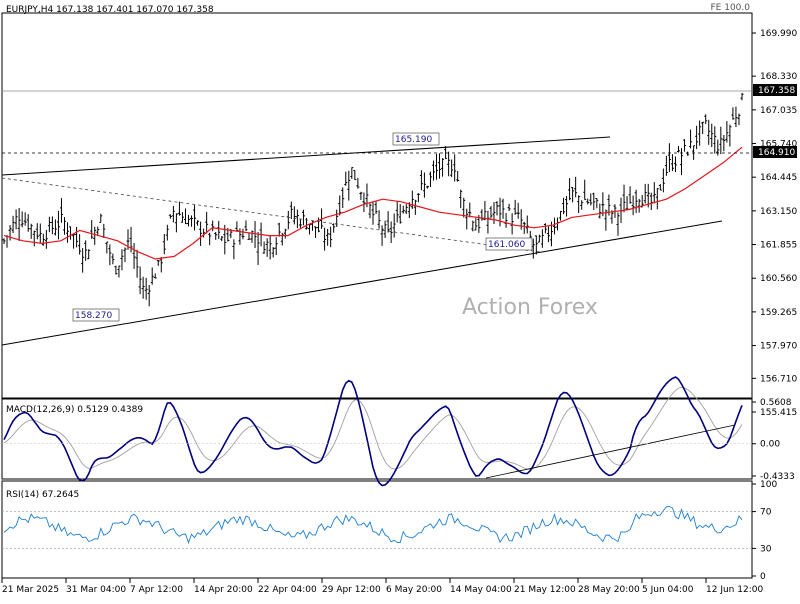 This screenshot has height=604, width=800. I want to click on last-price-tag-bg, so click(775, 90).